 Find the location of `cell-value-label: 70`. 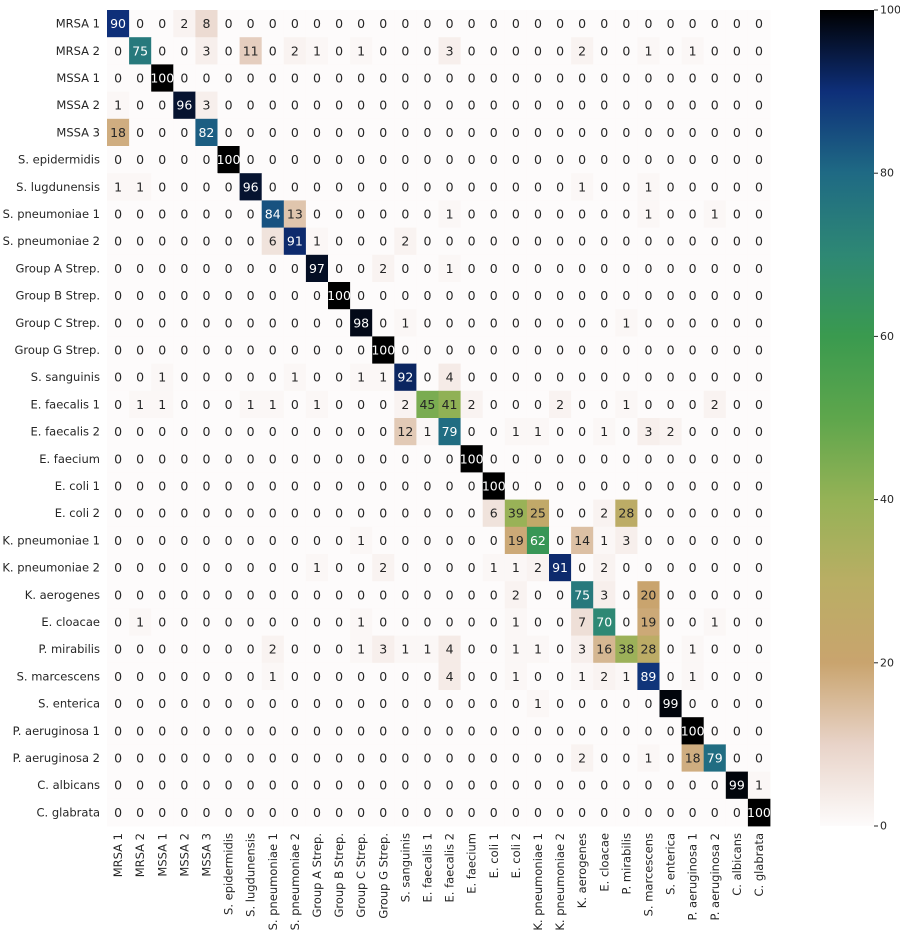

cell-value-label: 70 is located at coordinates (604, 622).